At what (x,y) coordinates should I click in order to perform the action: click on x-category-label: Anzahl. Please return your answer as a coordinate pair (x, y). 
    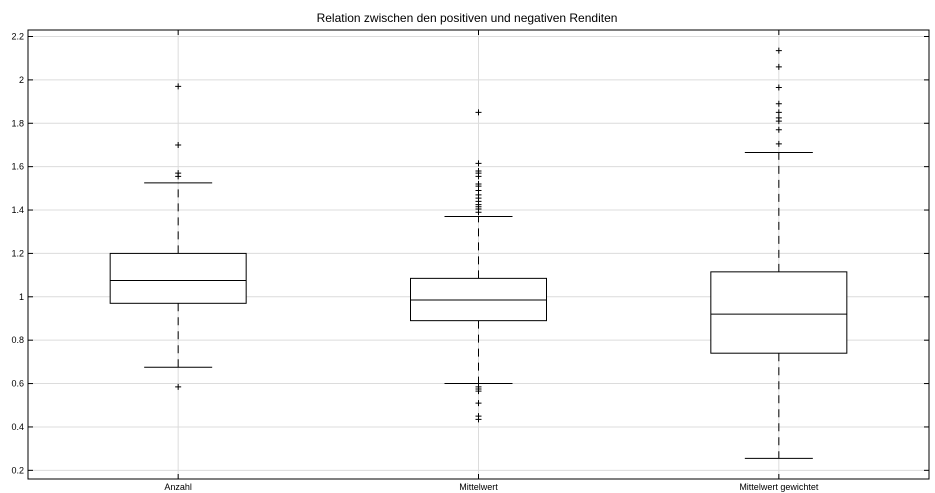
    Looking at the image, I should click on (178, 487).